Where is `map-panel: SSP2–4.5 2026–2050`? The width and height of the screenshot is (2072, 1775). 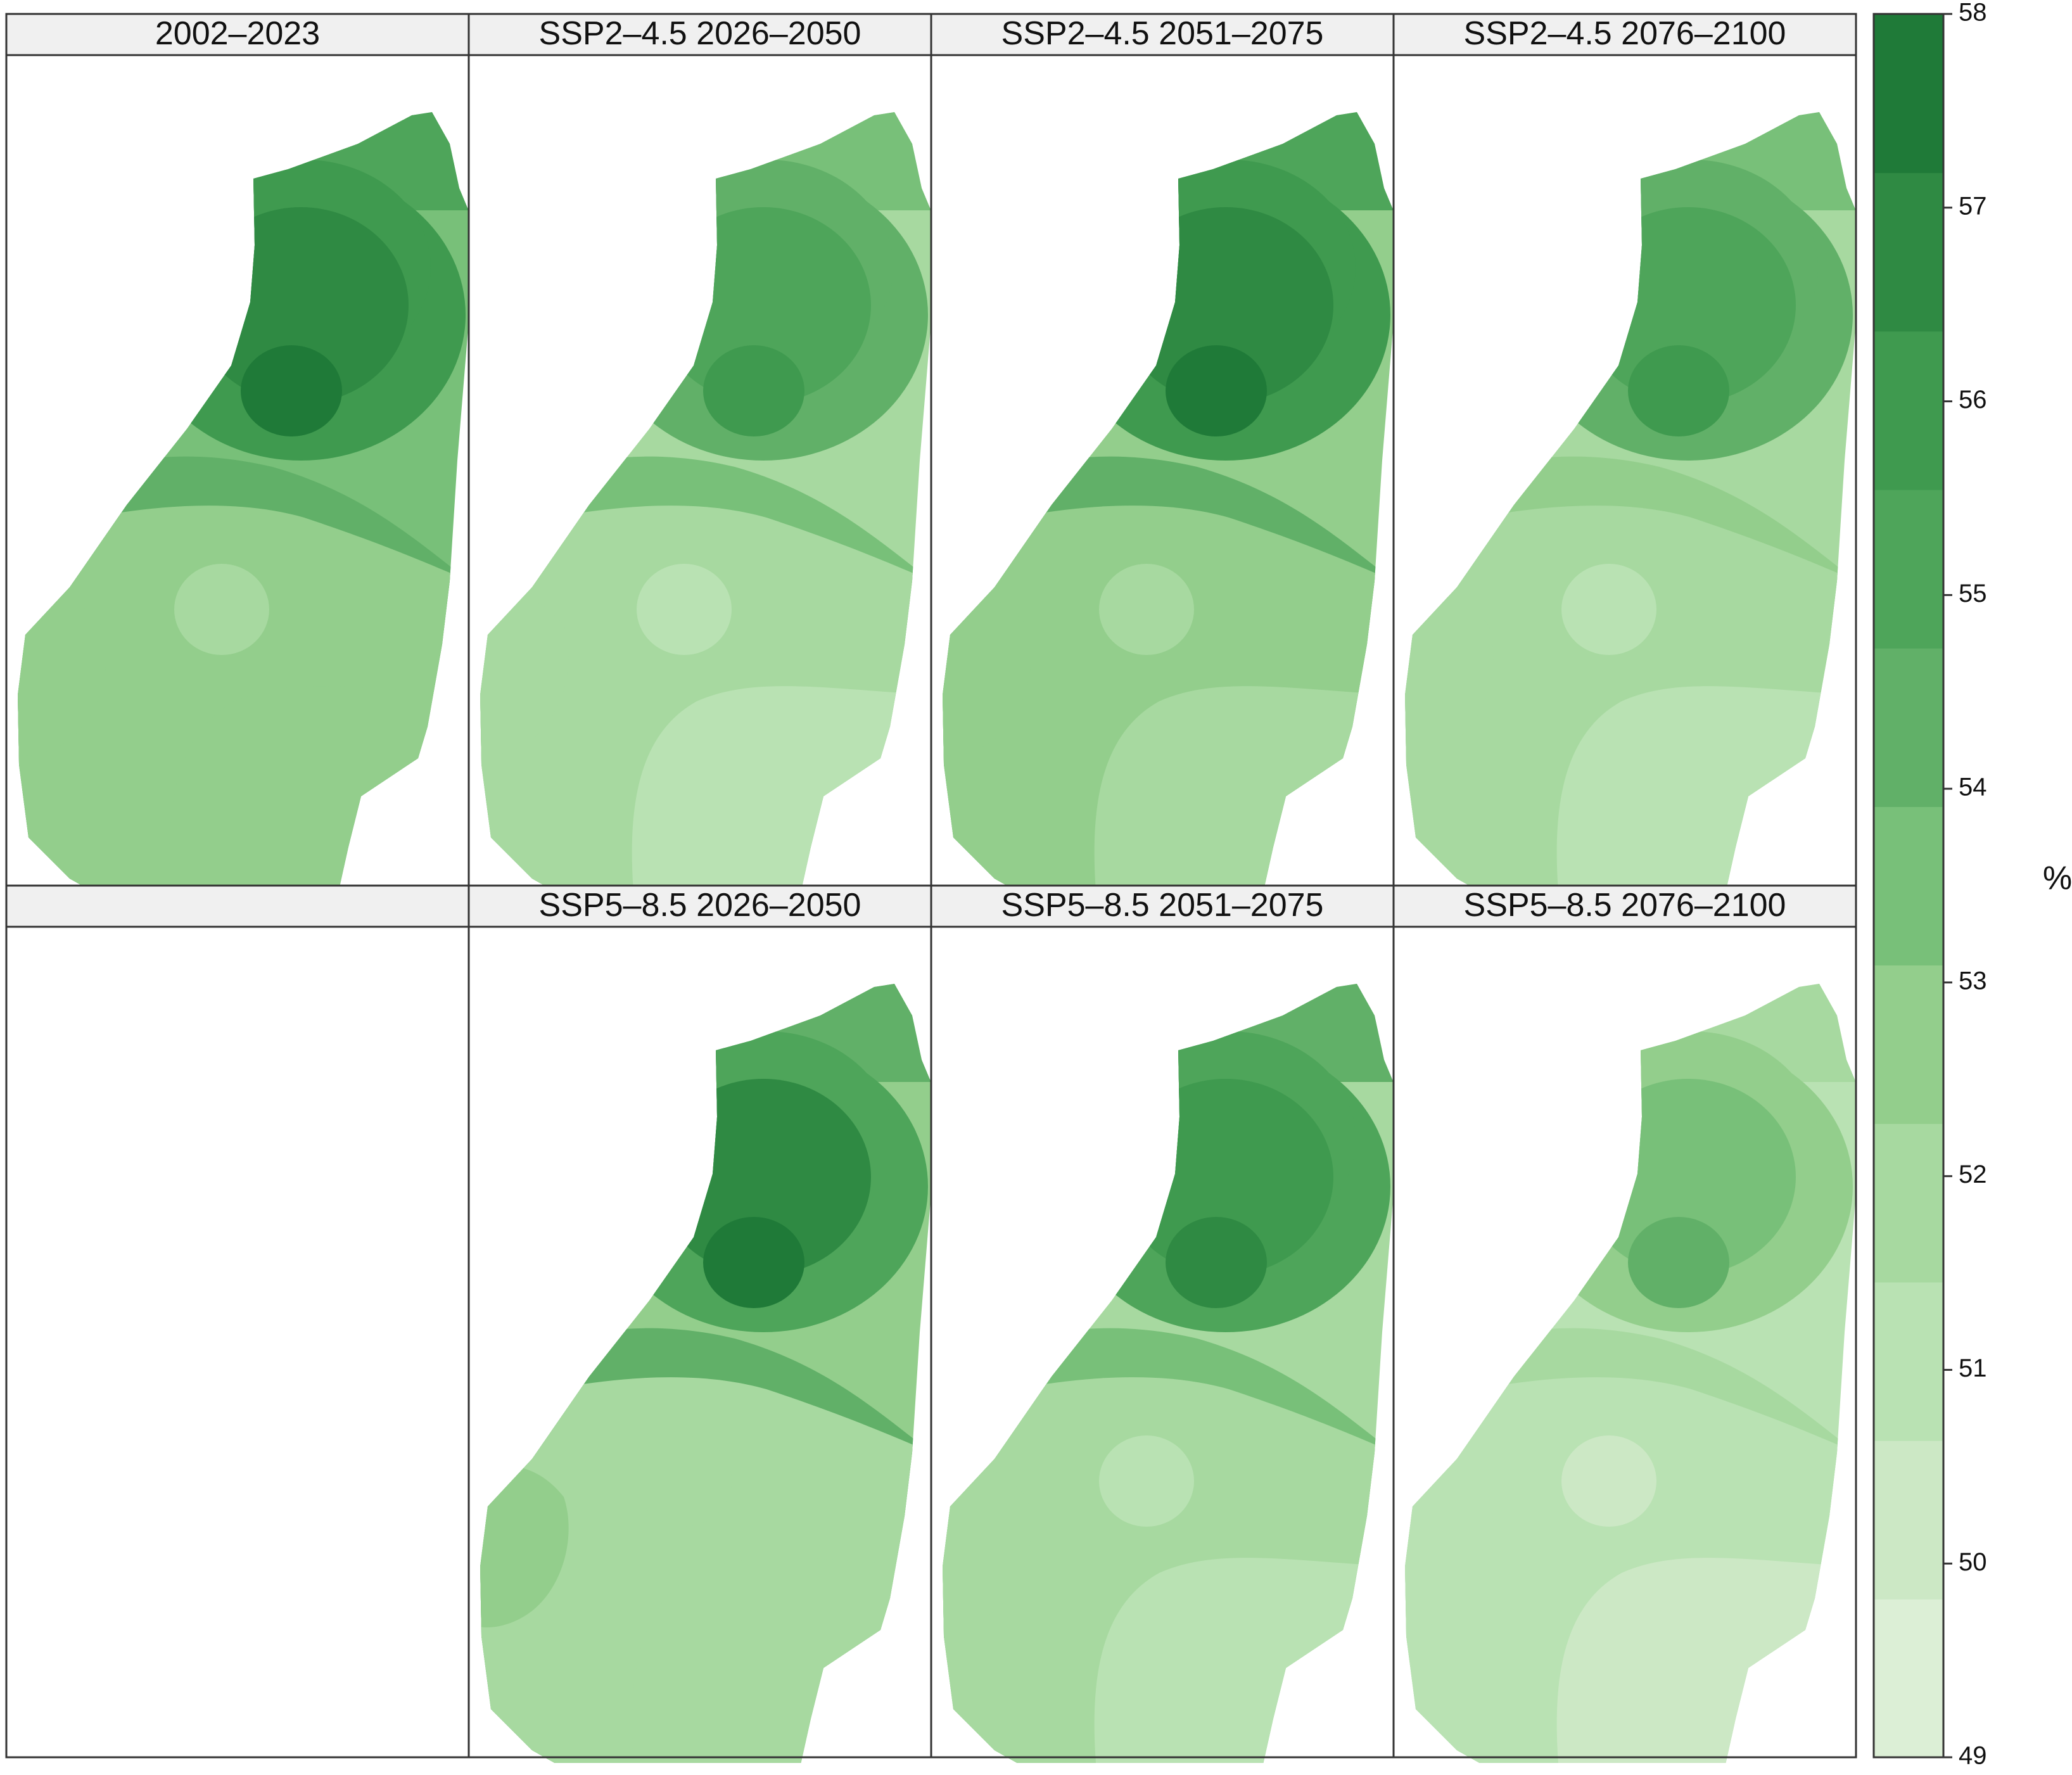
map-panel: SSP2–4.5 2026–2050 is located at coordinates (699, 452).